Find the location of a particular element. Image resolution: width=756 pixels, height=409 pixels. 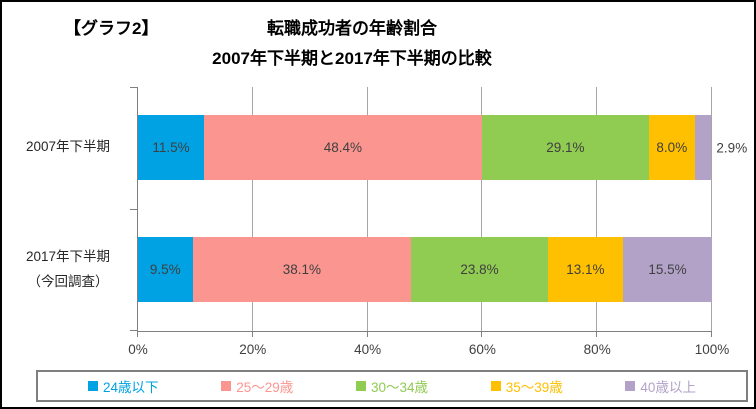

bar-segment-30～34歳: 29.1% is located at coordinates (565, 147).